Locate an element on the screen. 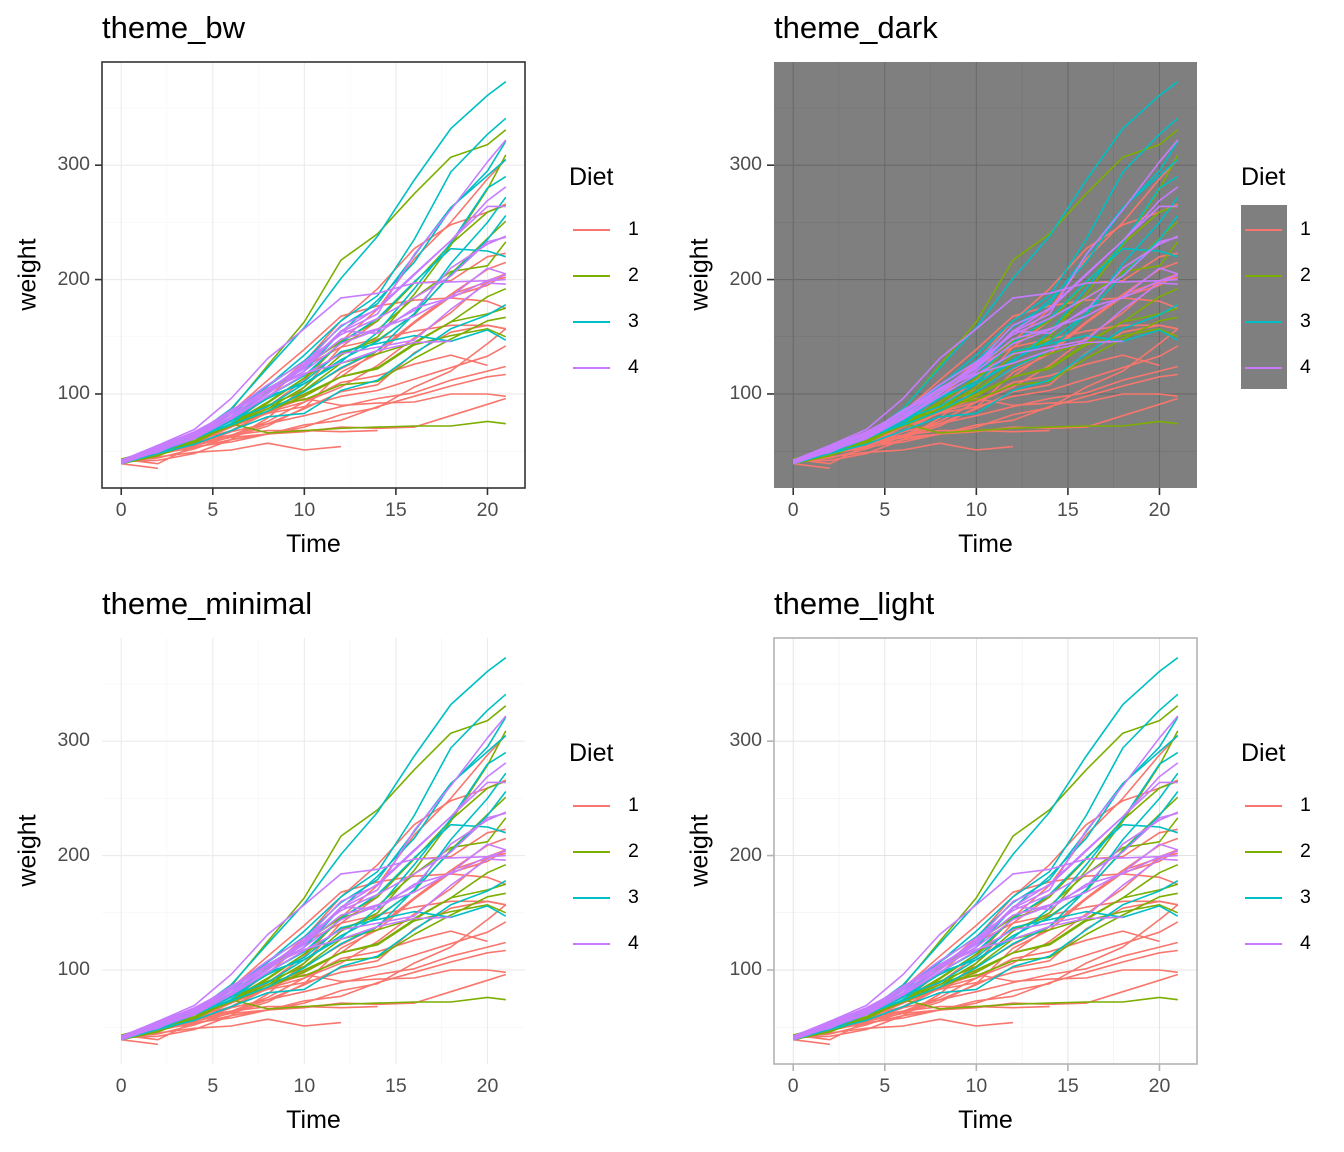 This screenshot has width=1344, height=1152. facet-title: theme_minimal is located at coordinates (207, 603).